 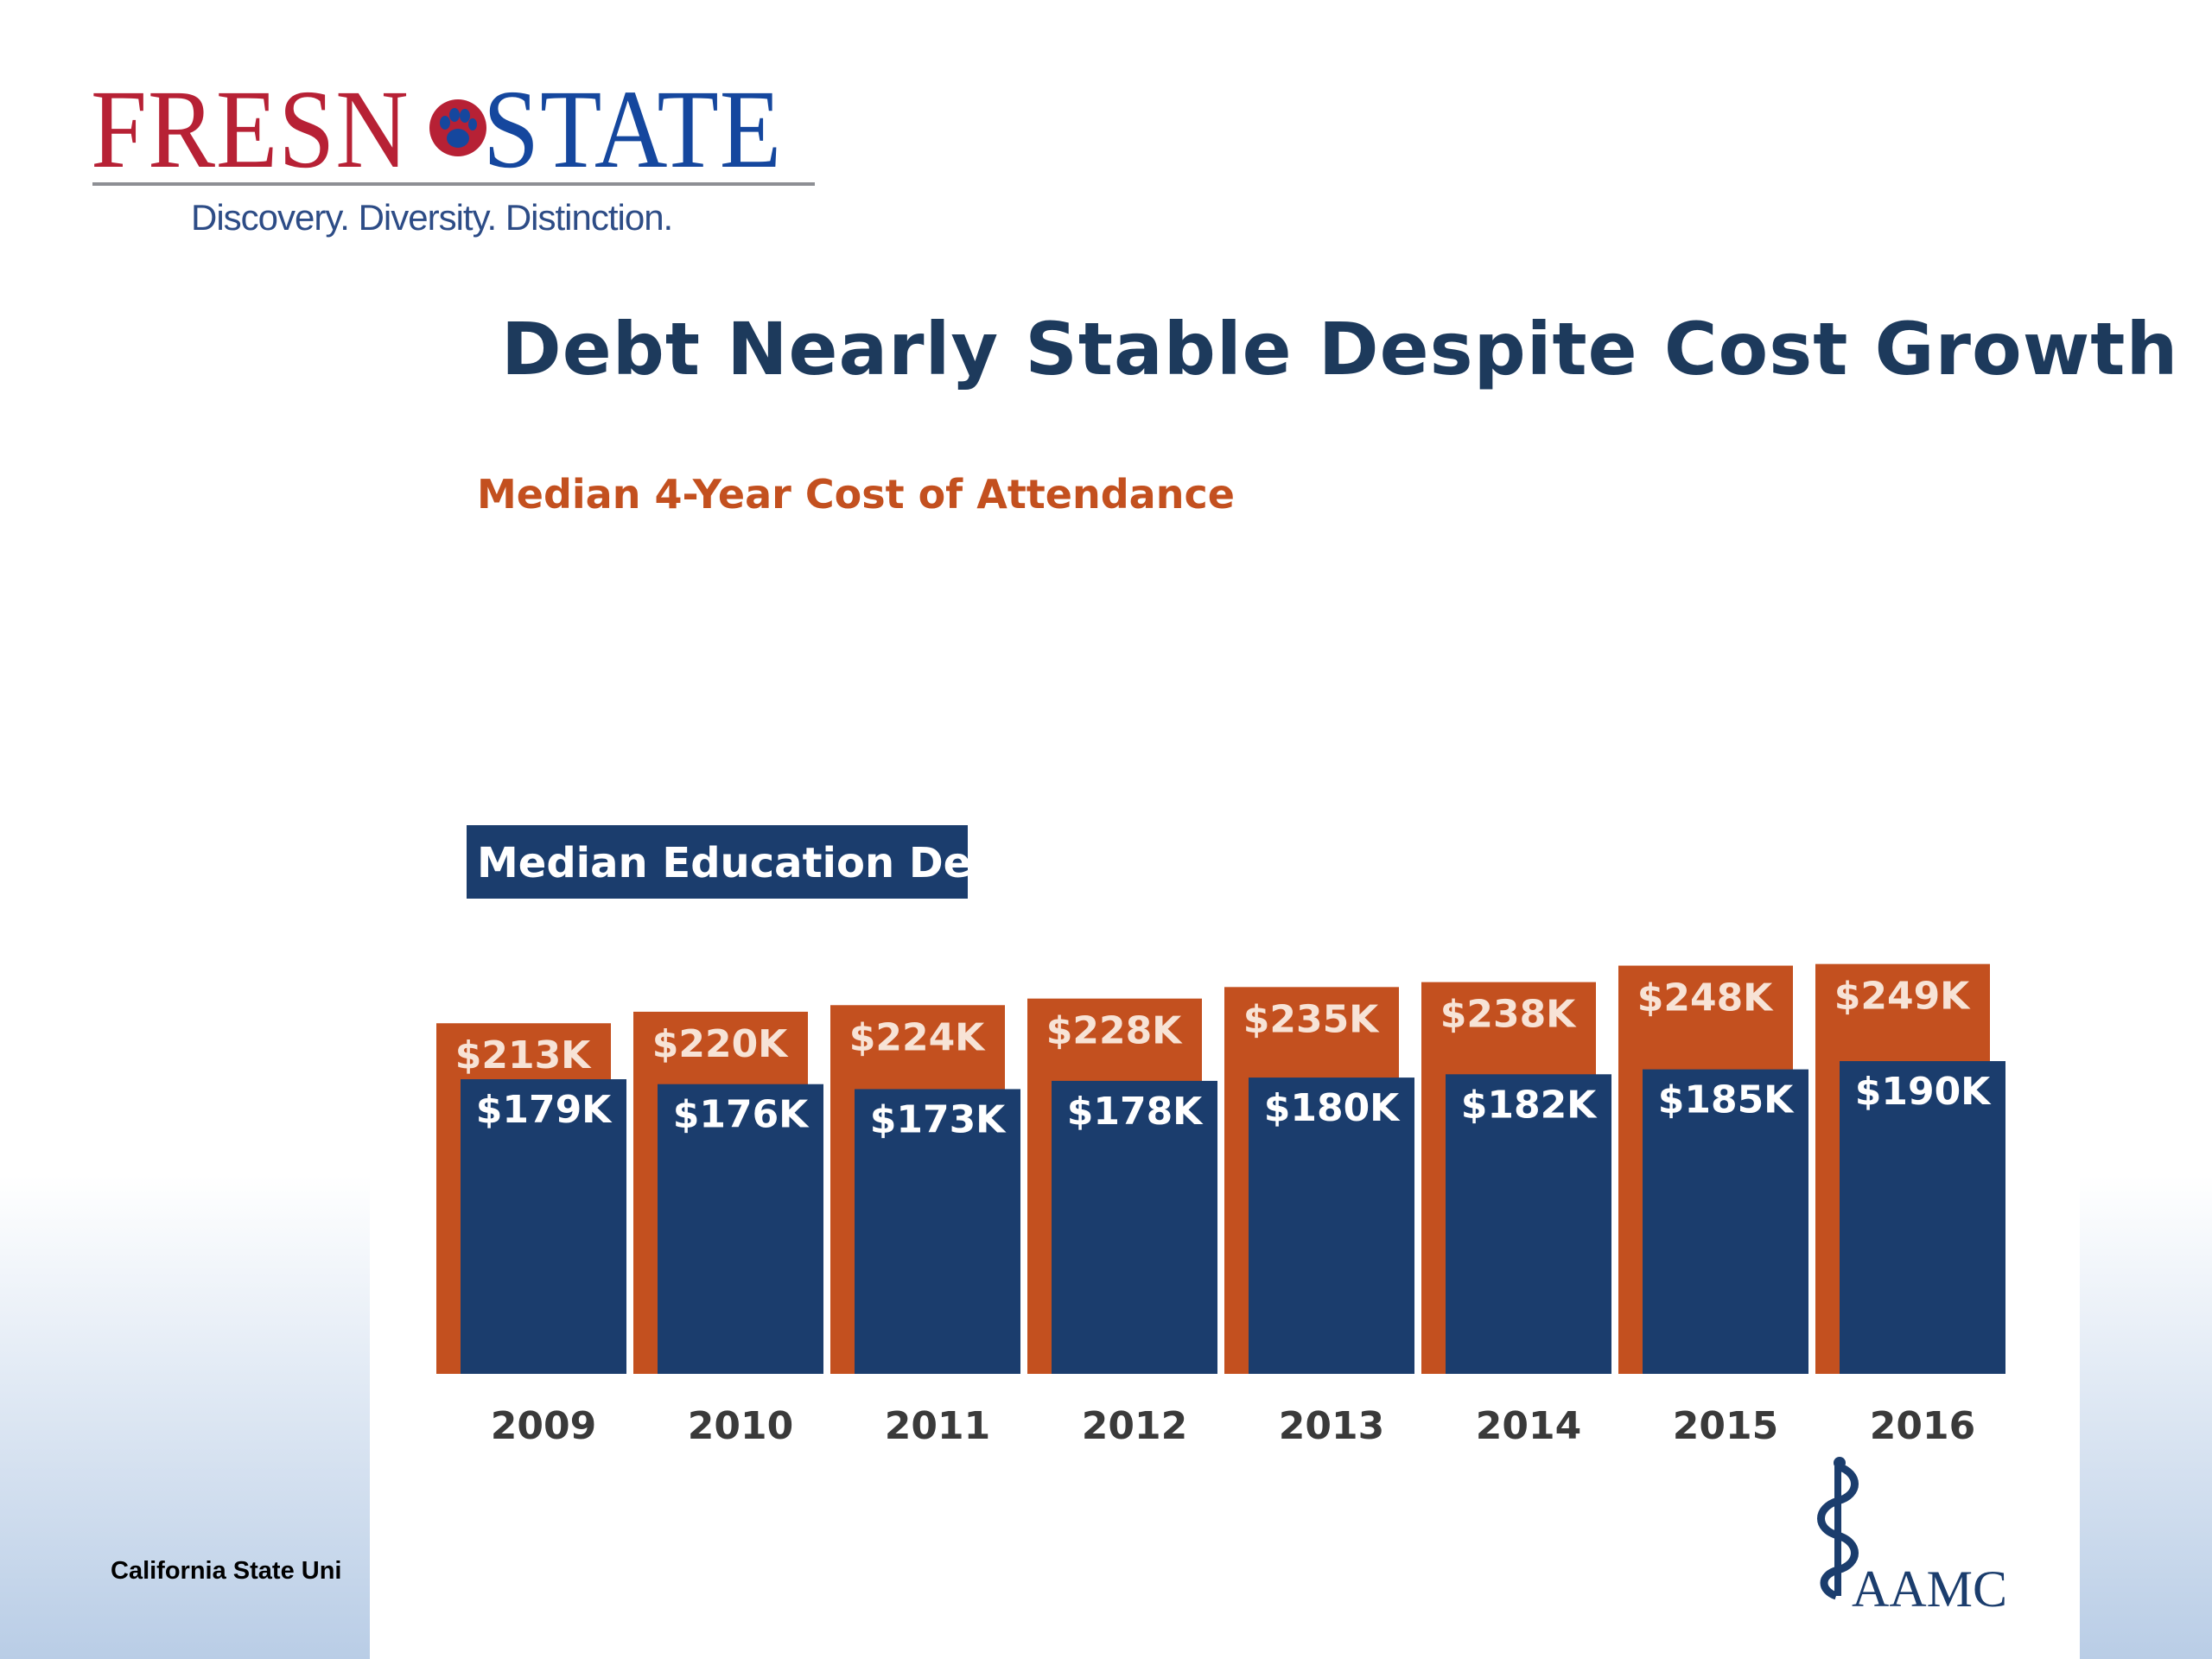 I want to click on debt-series-label: Median Education Debt, so click(x=749, y=863).